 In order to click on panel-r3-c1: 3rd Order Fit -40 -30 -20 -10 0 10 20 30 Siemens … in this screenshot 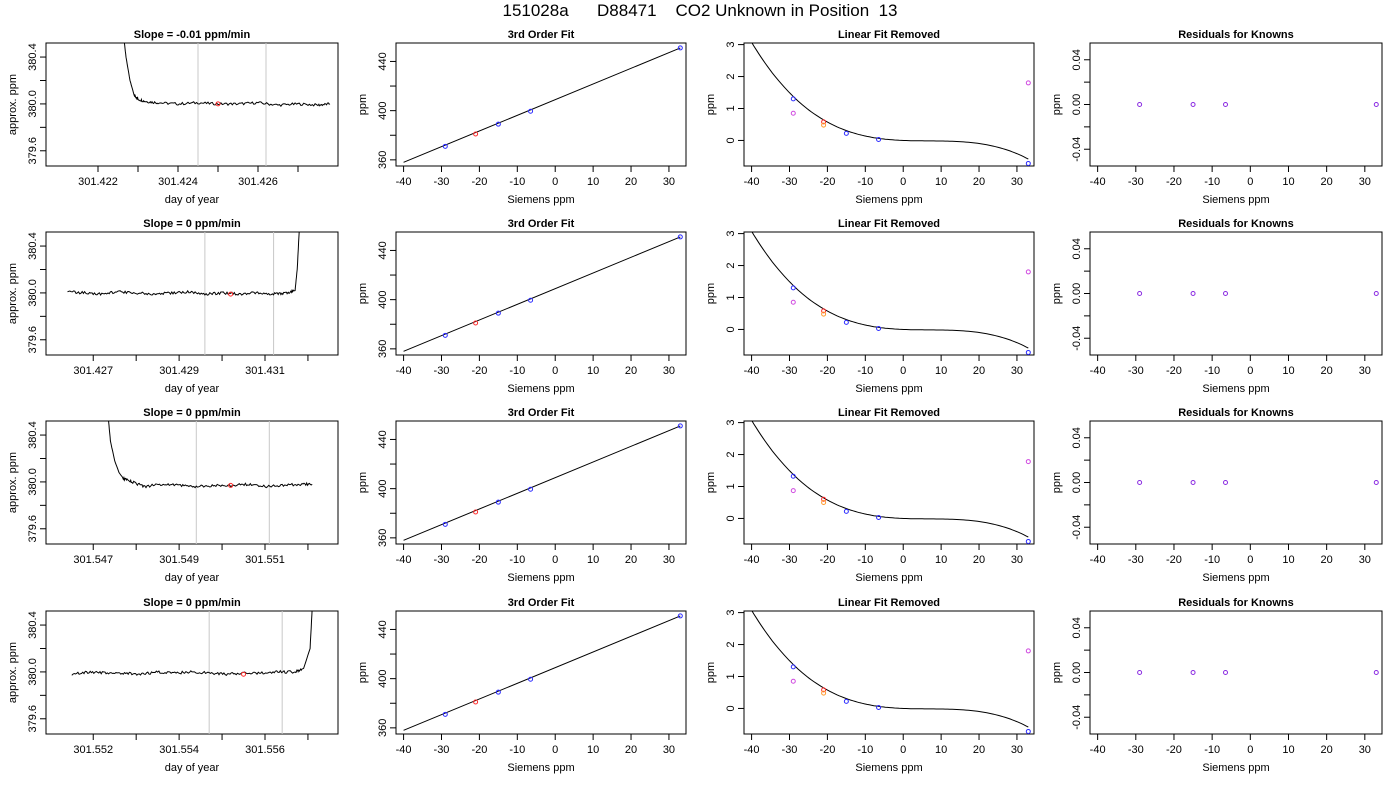, I will do `click(522, 685)`.